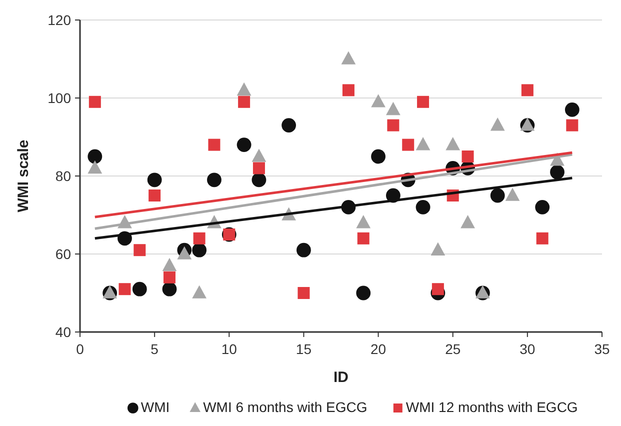 The width and height of the screenshot is (621, 426). I want to click on x-axis-title: ID, so click(341, 377).